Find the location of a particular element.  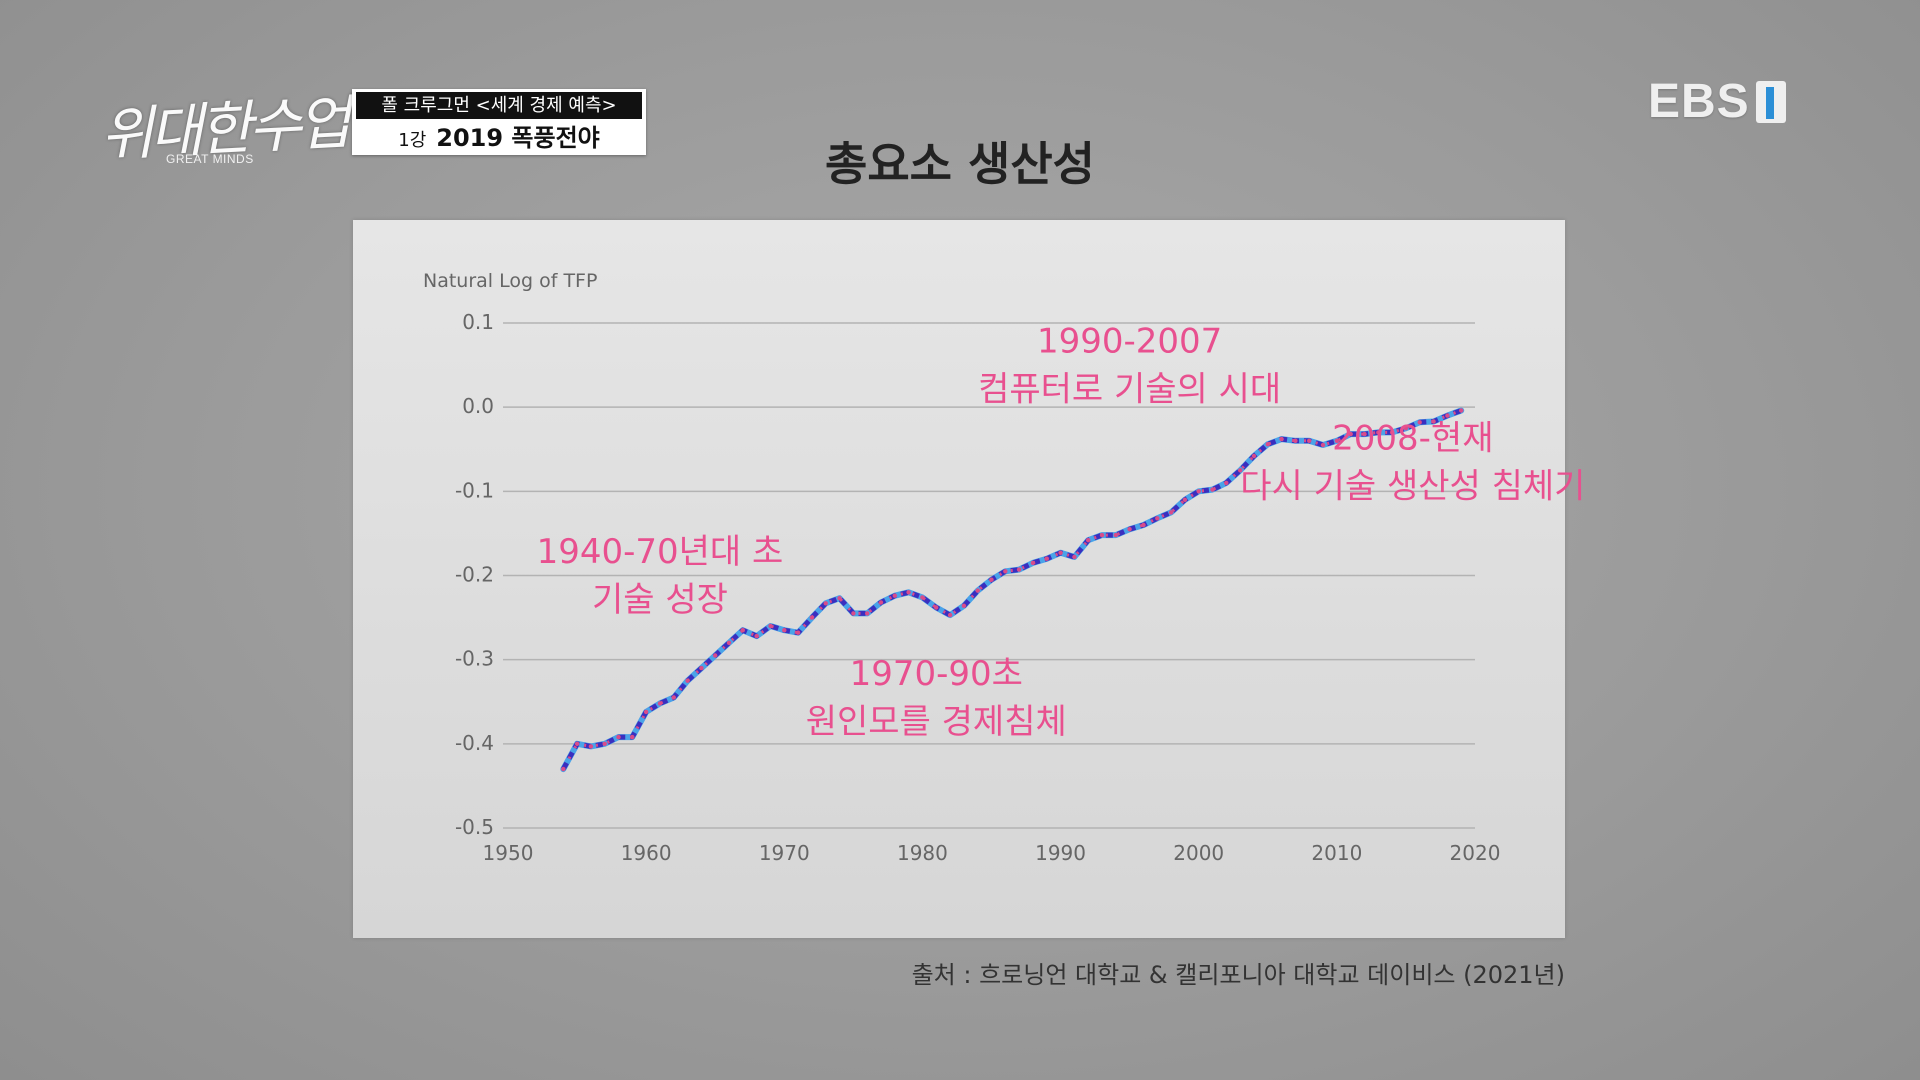

program-series-title: 폴 크루그먼 <세계 경제 예측> is located at coordinates (499, 105).